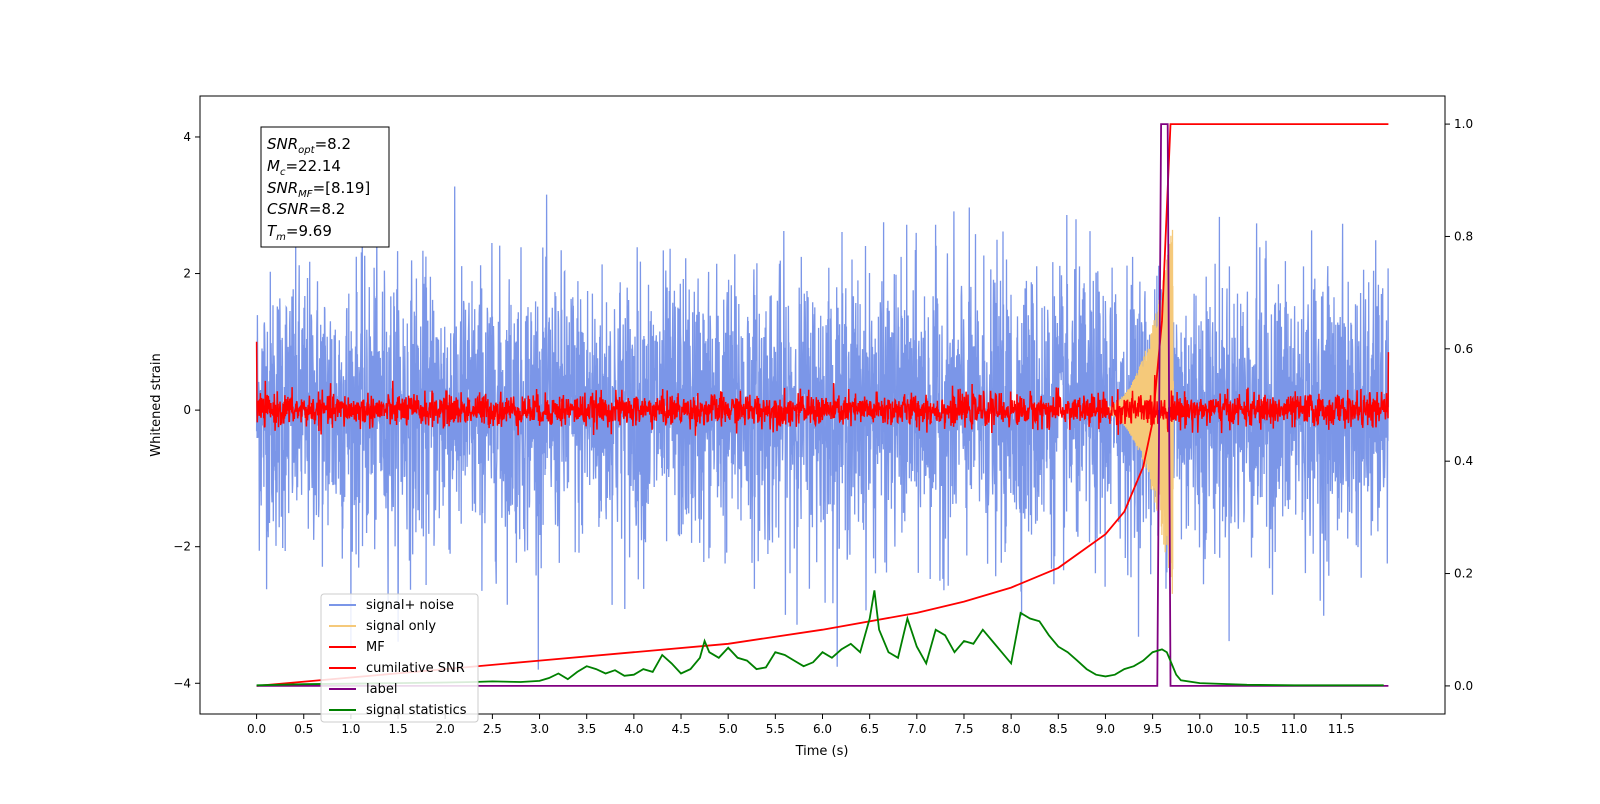 The image size is (1600, 804). I want to click on y-axis-ticks: 4 2 0 −2 −4, so click(186, 410).